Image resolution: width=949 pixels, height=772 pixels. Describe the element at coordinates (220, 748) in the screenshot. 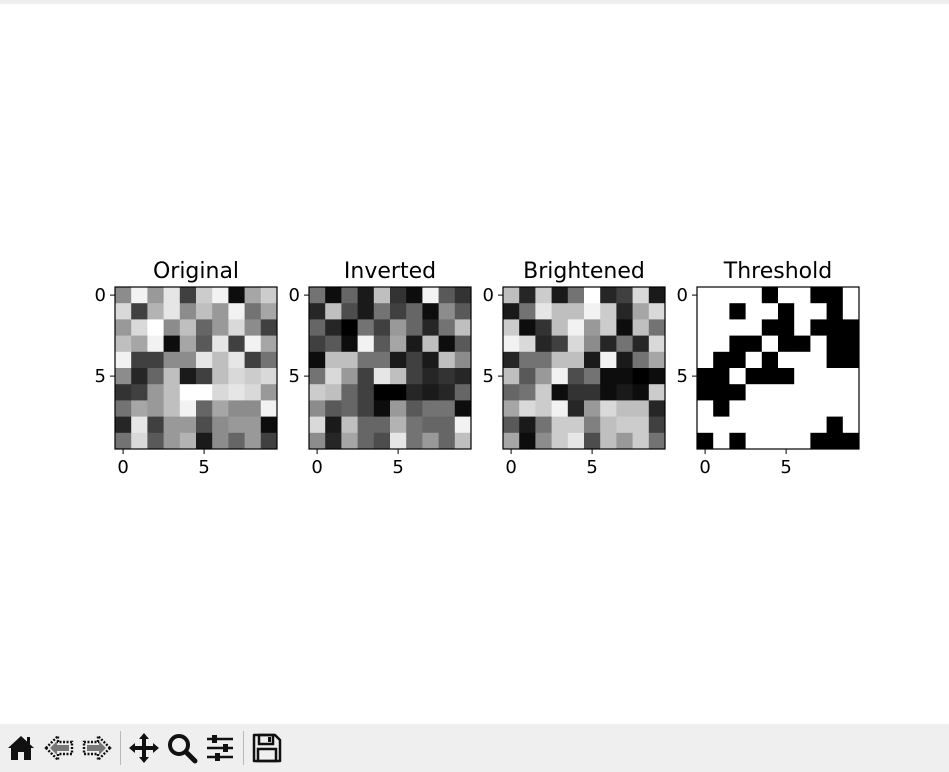

I see `configure-subplots-button` at that location.